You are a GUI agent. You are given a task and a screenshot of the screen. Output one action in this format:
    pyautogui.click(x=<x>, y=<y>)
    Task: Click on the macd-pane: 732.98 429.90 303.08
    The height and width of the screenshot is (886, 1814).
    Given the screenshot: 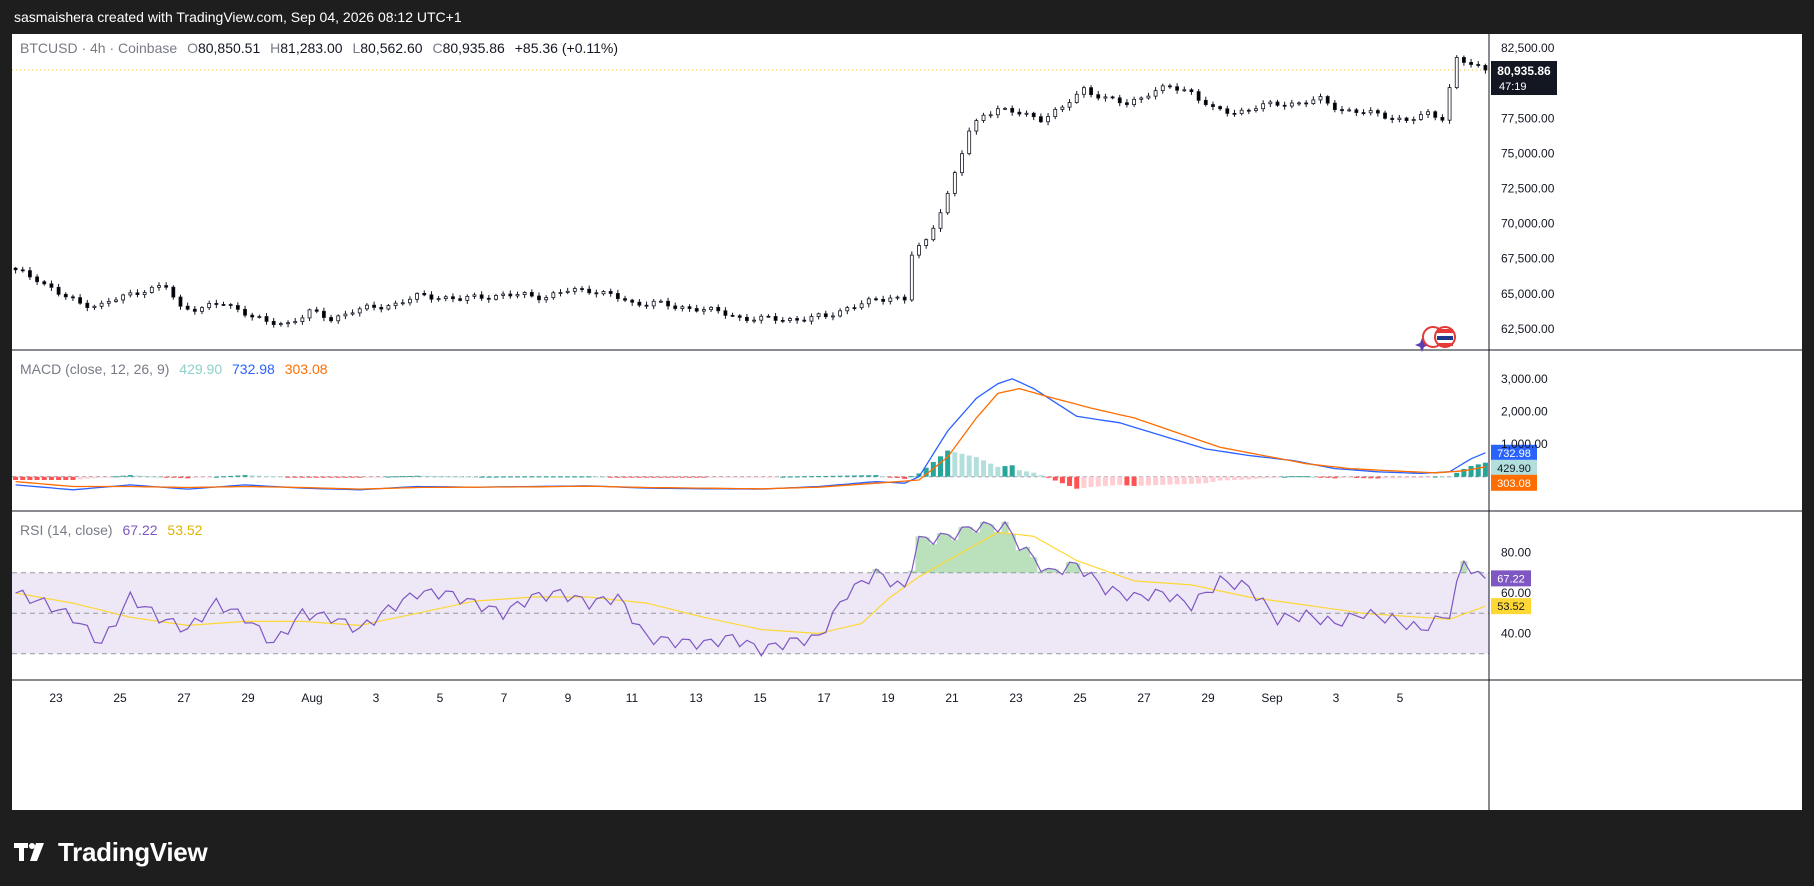 What is the action you would take?
    pyautogui.click(x=774, y=434)
    